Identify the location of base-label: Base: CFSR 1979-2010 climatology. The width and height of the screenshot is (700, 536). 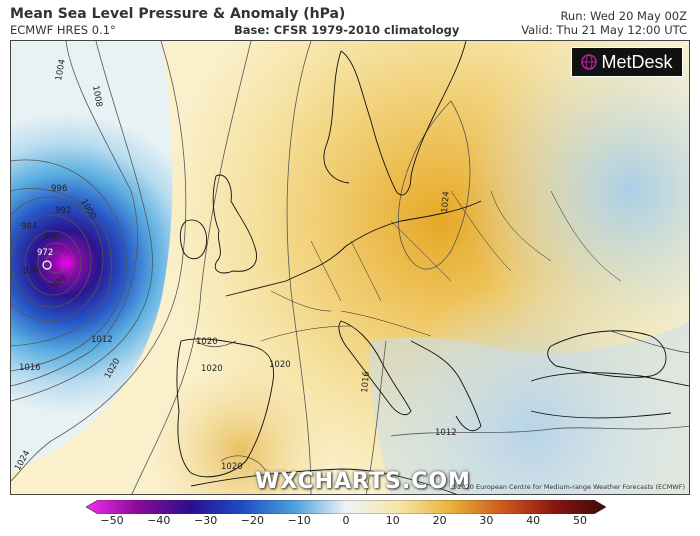
(347, 30).